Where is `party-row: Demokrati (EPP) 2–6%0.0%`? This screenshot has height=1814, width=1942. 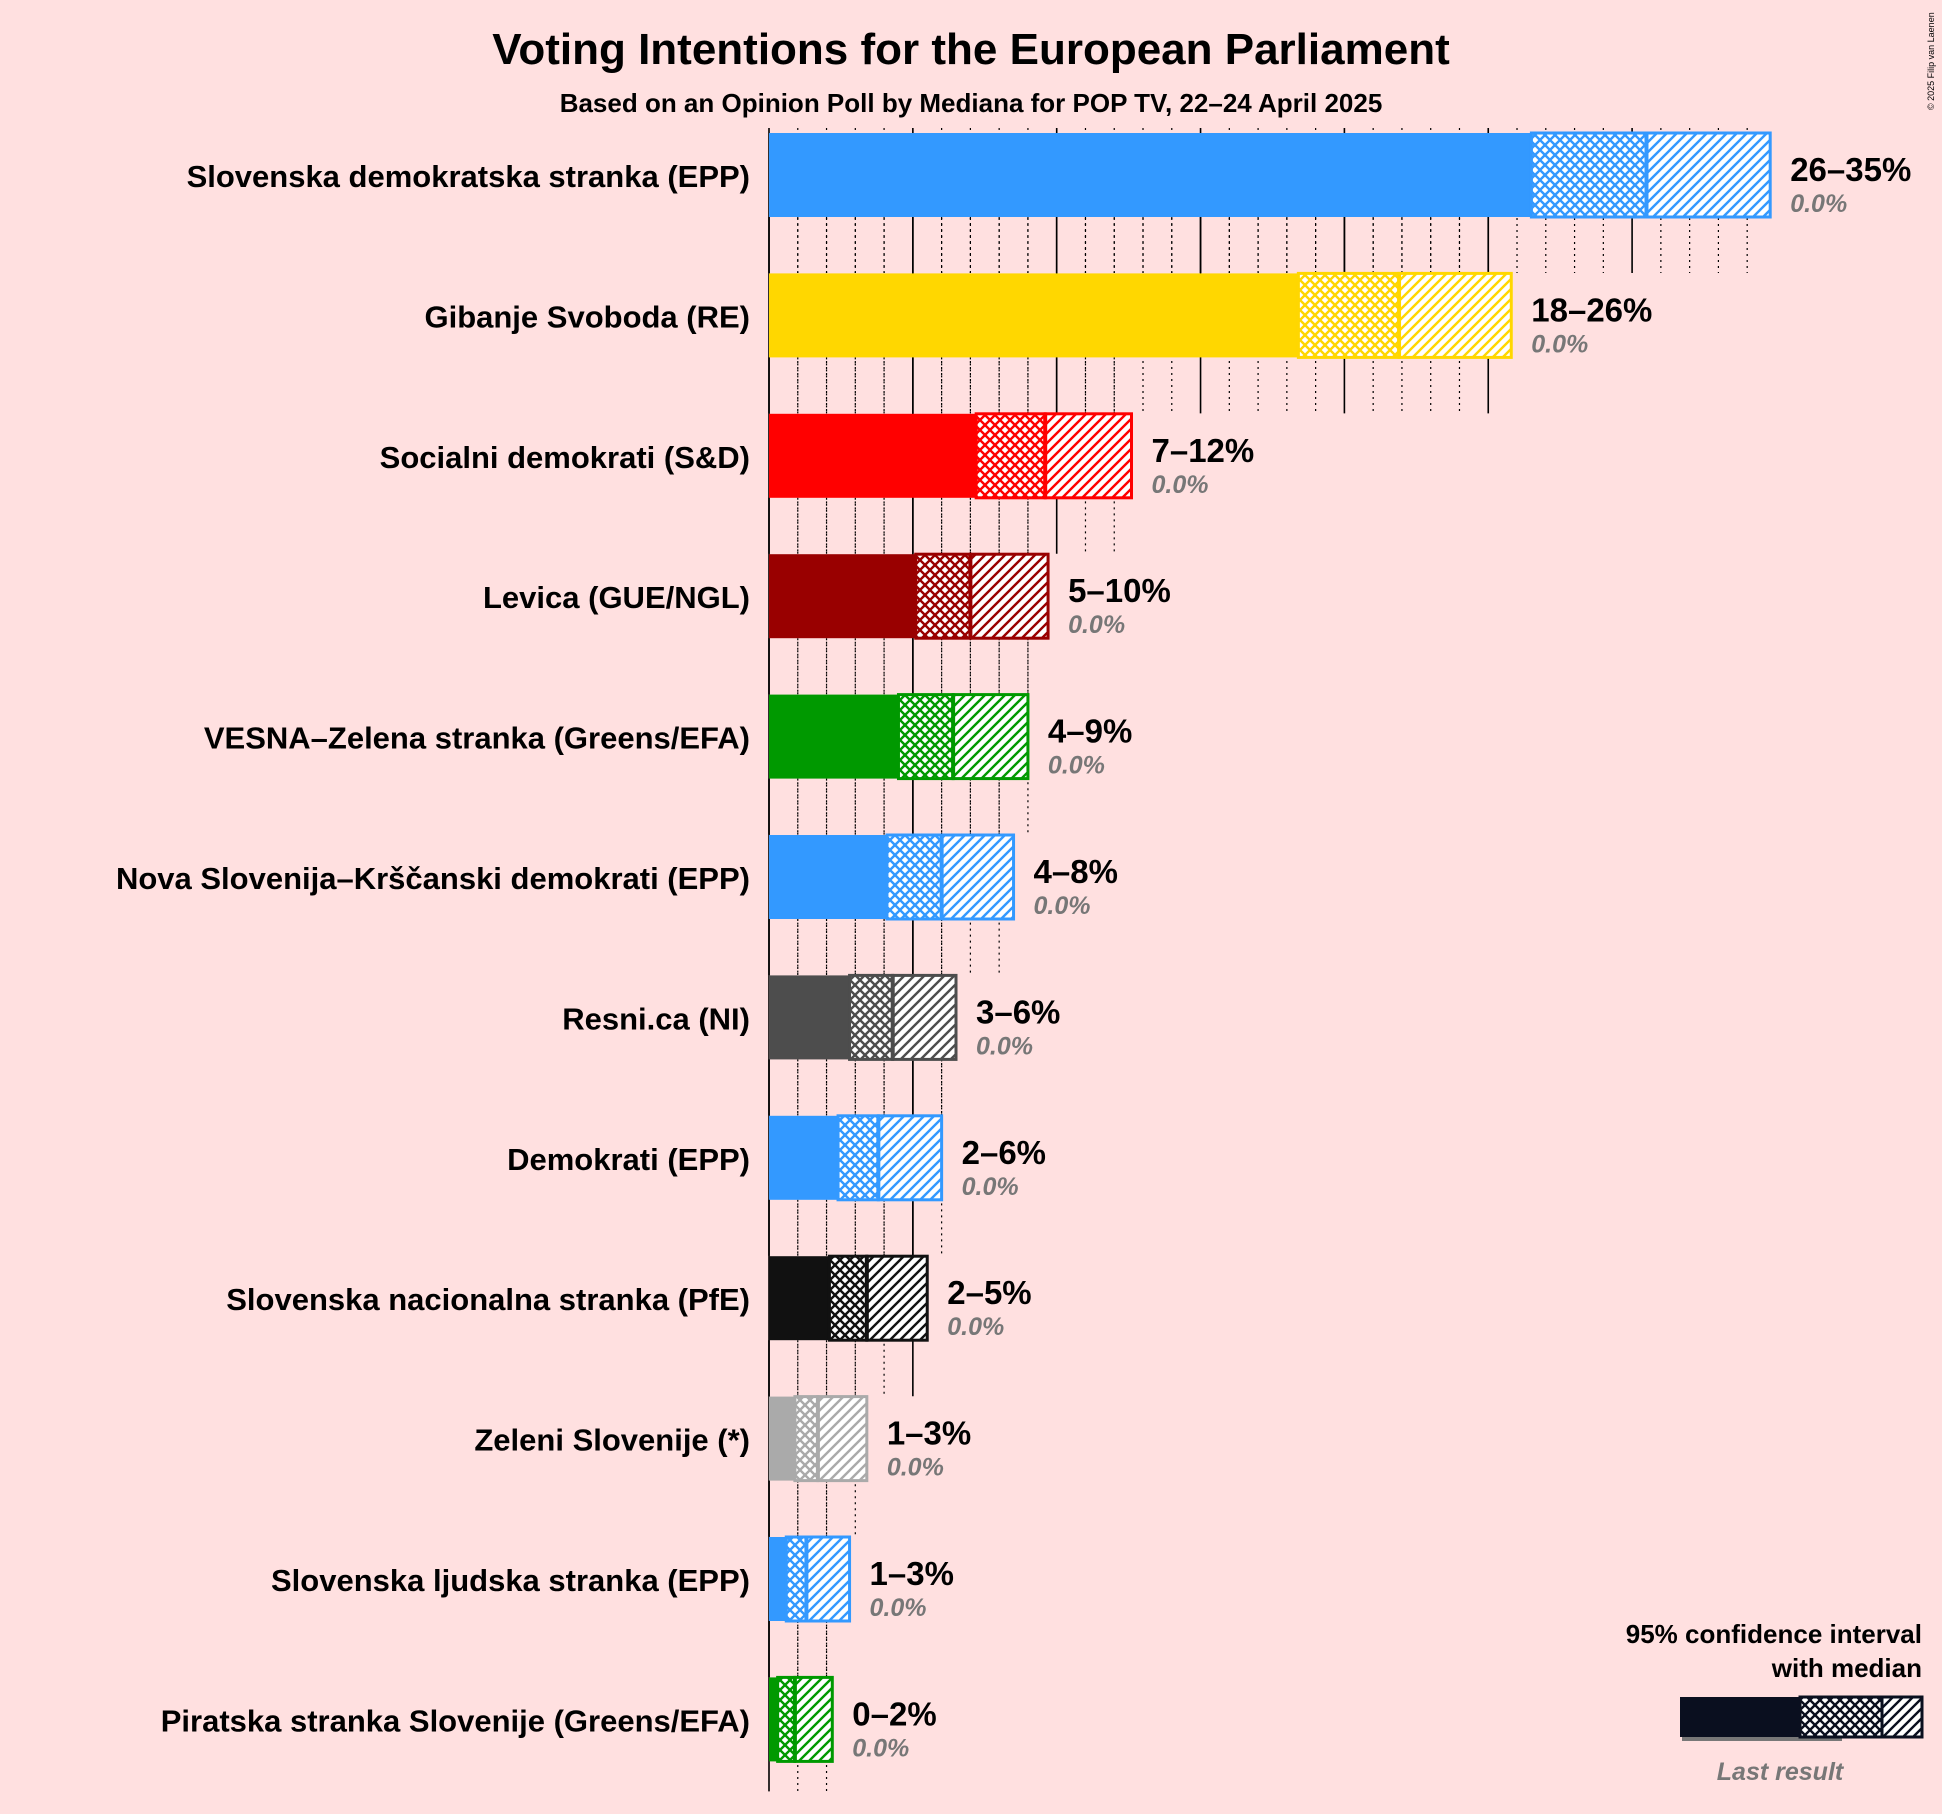
party-row: Demokrati (EPP) 2–6%0.0% is located at coordinates (776, 1158).